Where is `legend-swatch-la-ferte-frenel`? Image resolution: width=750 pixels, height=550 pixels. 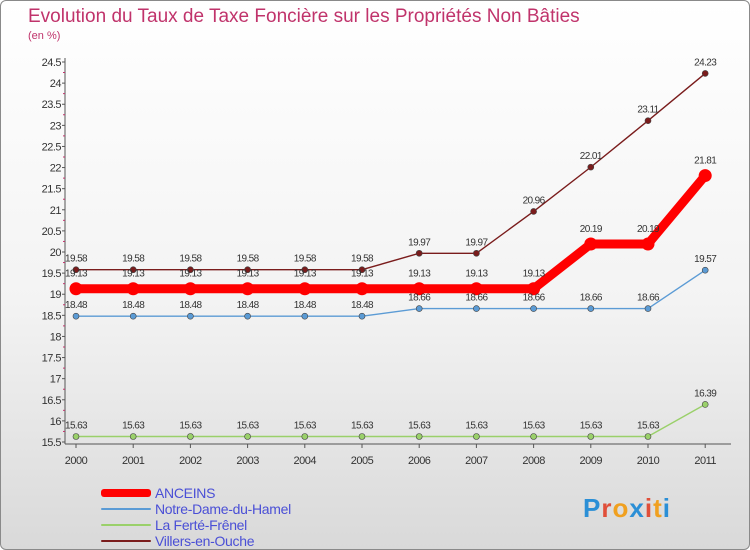 legend-swatch-la-ferte-frenel is located at coordinates (126, 525).